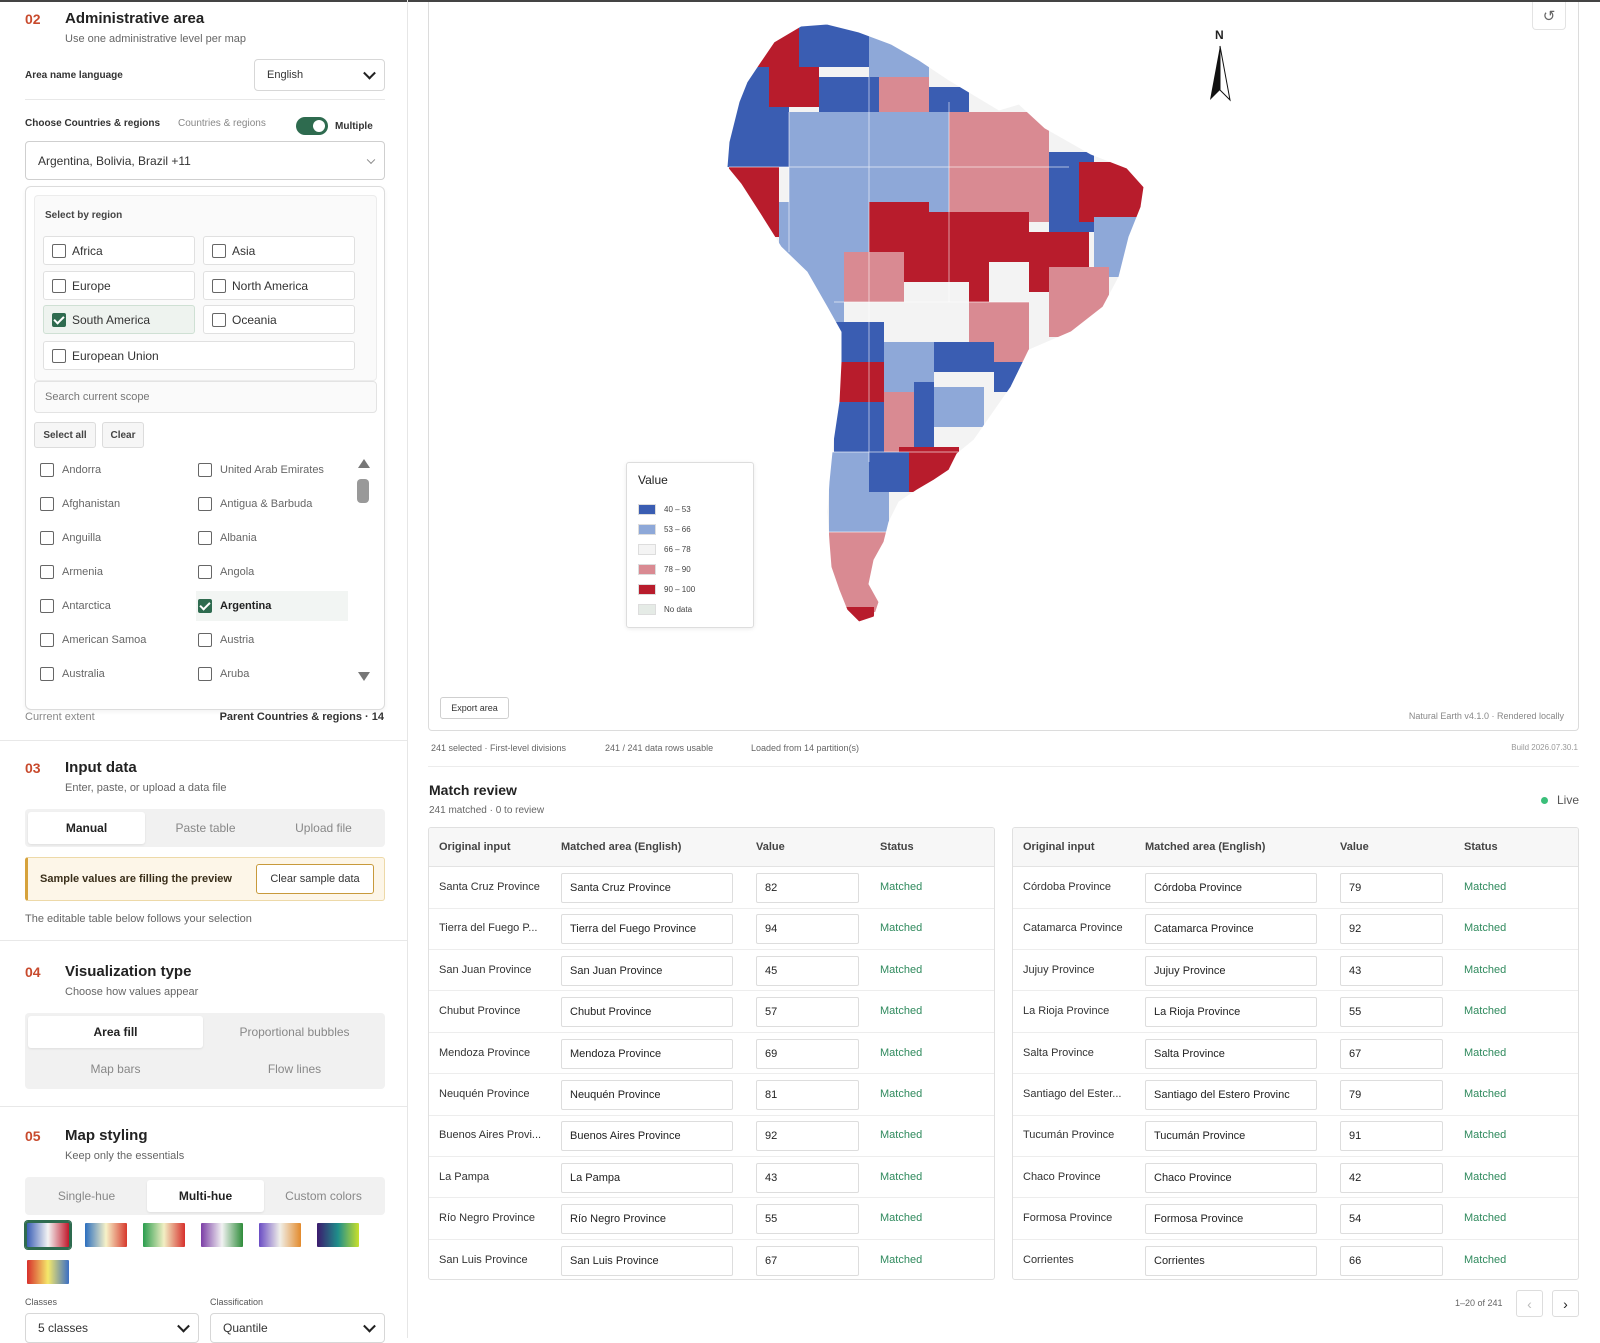 This screenshot has width=1600, height=1343. Describe the element at coordinates (1231, 888) in the screenshot. I see `matched-area-input: Córdoba Province` at that location.